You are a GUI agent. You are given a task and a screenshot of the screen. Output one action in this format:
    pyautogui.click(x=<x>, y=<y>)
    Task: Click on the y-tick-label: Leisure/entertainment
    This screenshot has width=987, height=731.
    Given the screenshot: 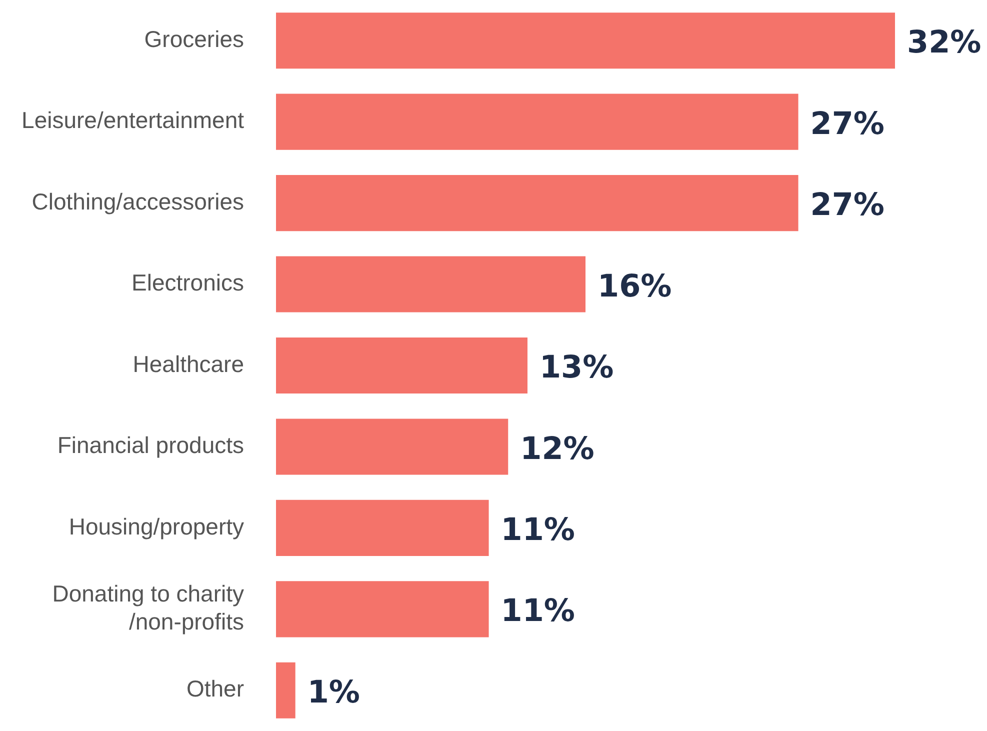 What is the action you would take?
    pyautogui.click(x=133, y=120)
    